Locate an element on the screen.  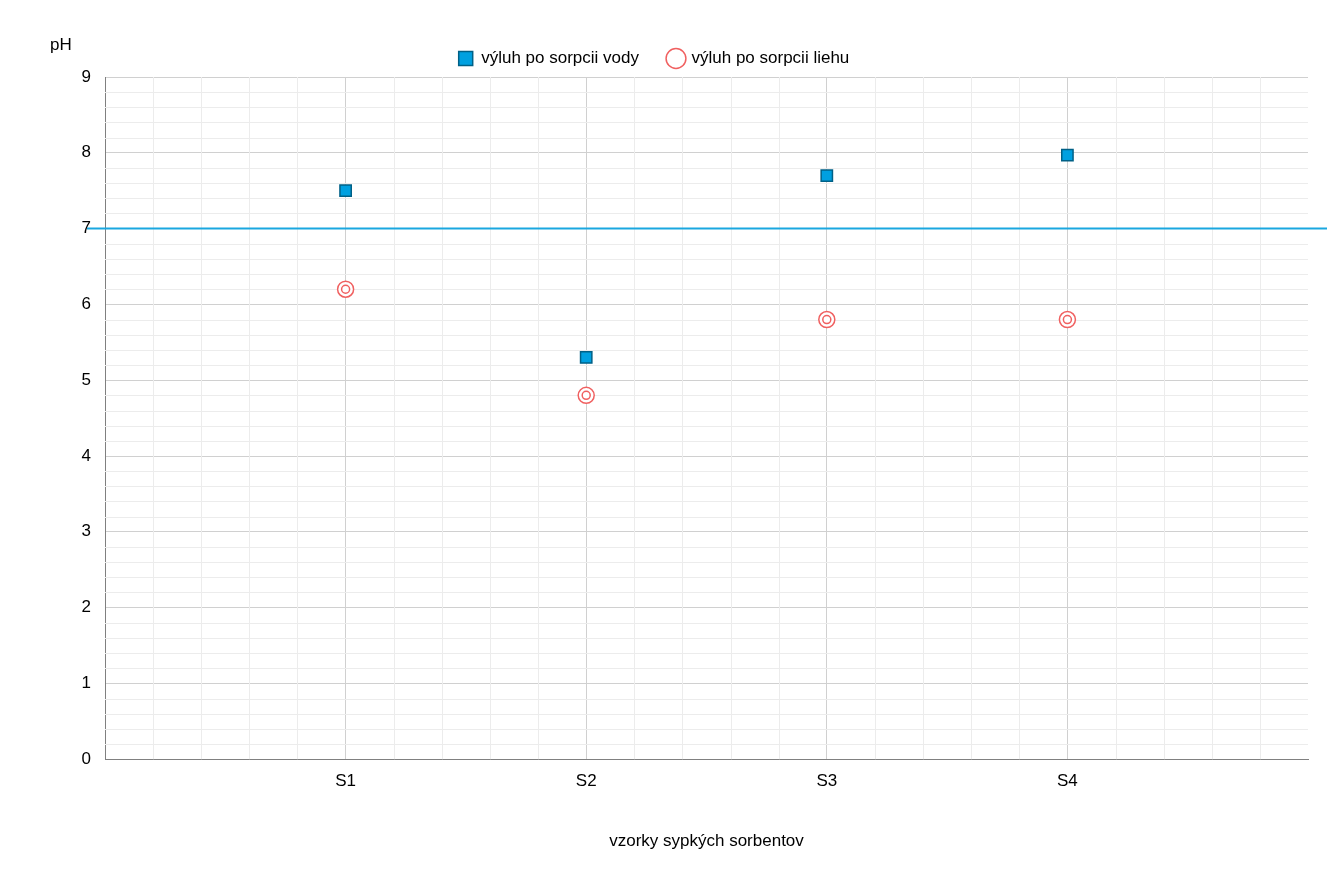
y-tick-label: 8 is located at coordinates (86, 152).